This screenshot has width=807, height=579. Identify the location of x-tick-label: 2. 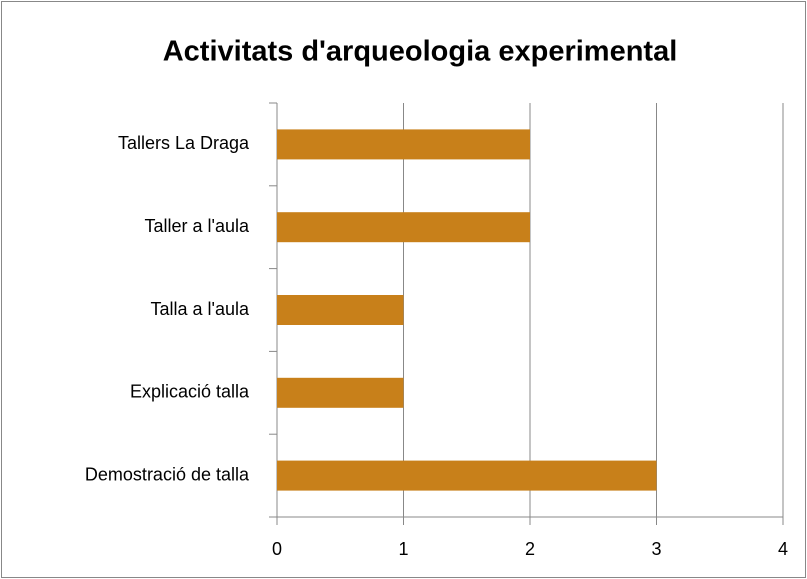
(530, 549).